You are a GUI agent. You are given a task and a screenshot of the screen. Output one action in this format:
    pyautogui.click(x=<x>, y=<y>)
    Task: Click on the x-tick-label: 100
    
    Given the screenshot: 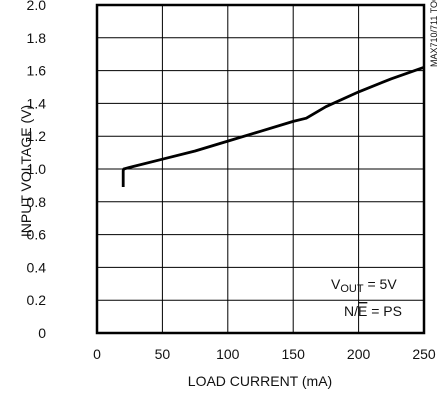 What is the action you would take?
    pyautogui.click(x=228, y=354)
    